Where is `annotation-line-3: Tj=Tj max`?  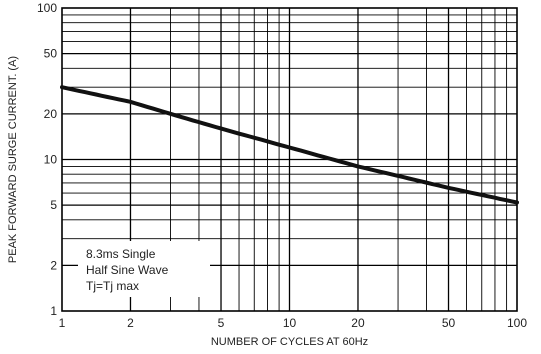
annotation-line-3: Tj=Tj max is located at coordinates (112, 286).